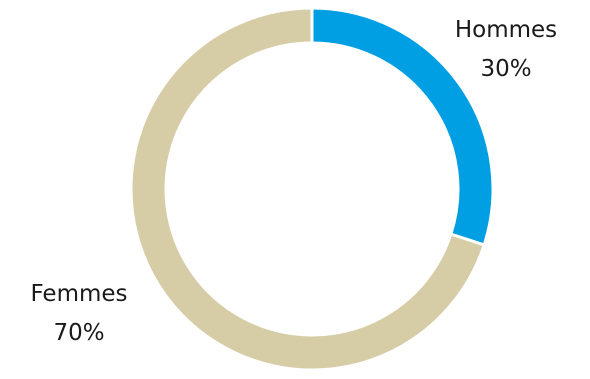 This screenshot has width=590, height=379. What do you see at coordinates (506, 68) in the screenshot?
I see `slice-label-hommes-value: 30%` at bounding box center [506, 68].